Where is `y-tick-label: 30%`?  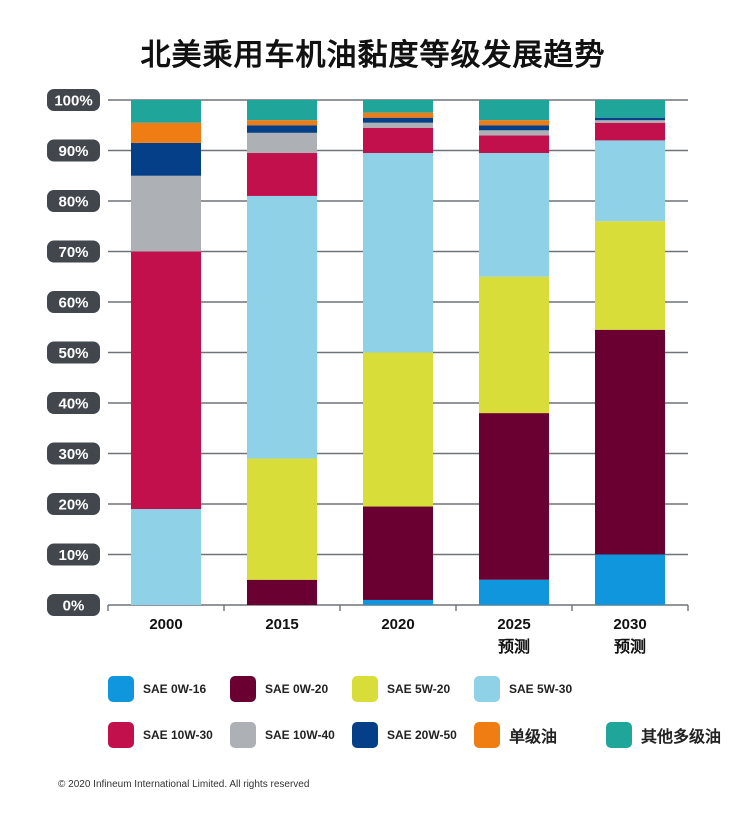 y-tick-label: 30% is located at coordinates (73, 454).